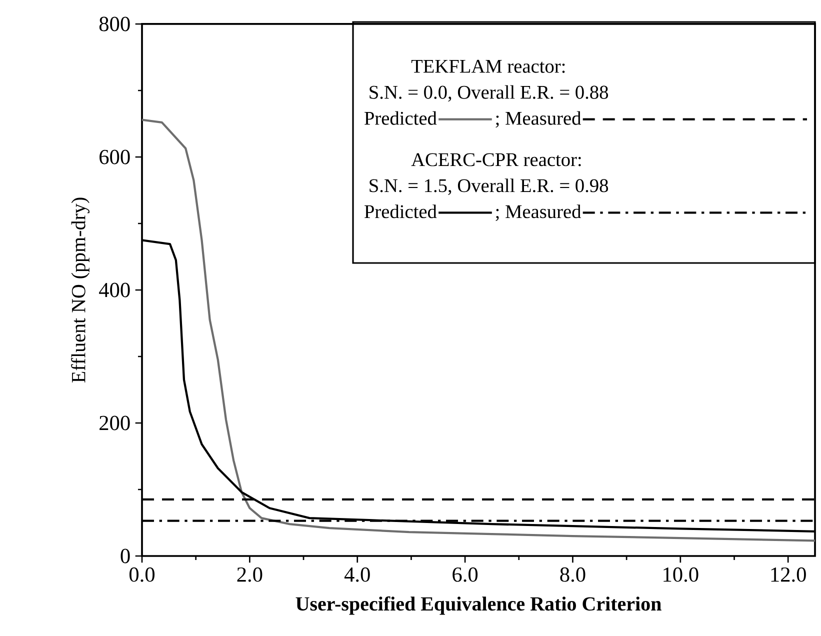 The image size is (821, 636). Describe the element at coordinates (249, 574) in the screenshot. I see `x-tick-label: 2.0` at that location.